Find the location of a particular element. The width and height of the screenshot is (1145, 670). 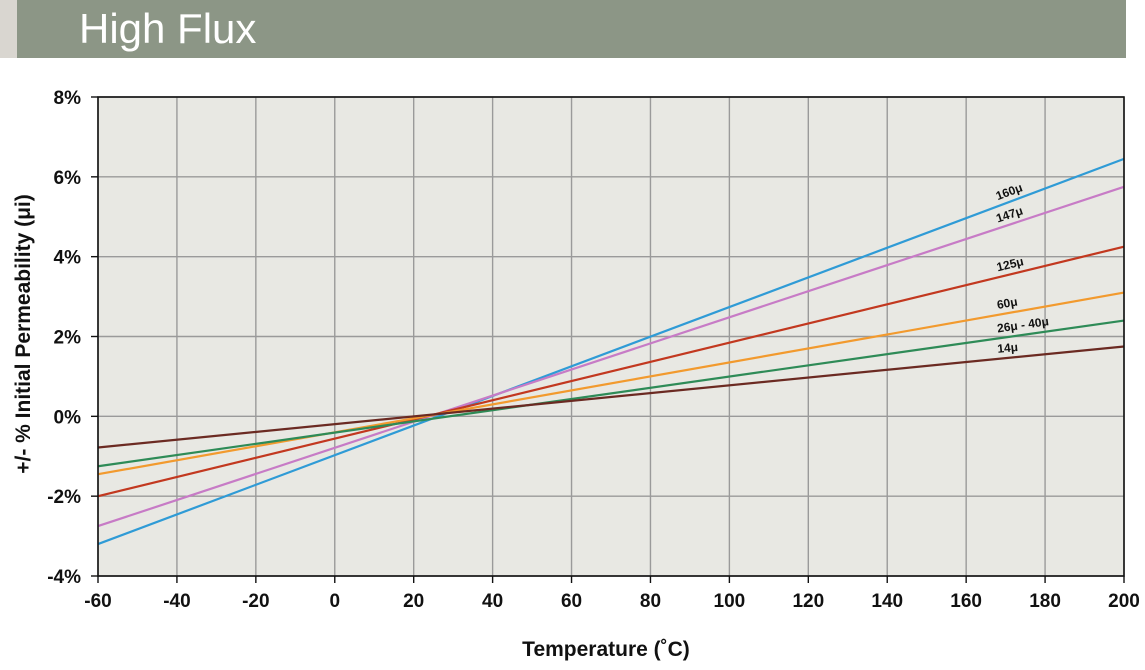

series-label: 125μ is located at coordinates (1010, 264).